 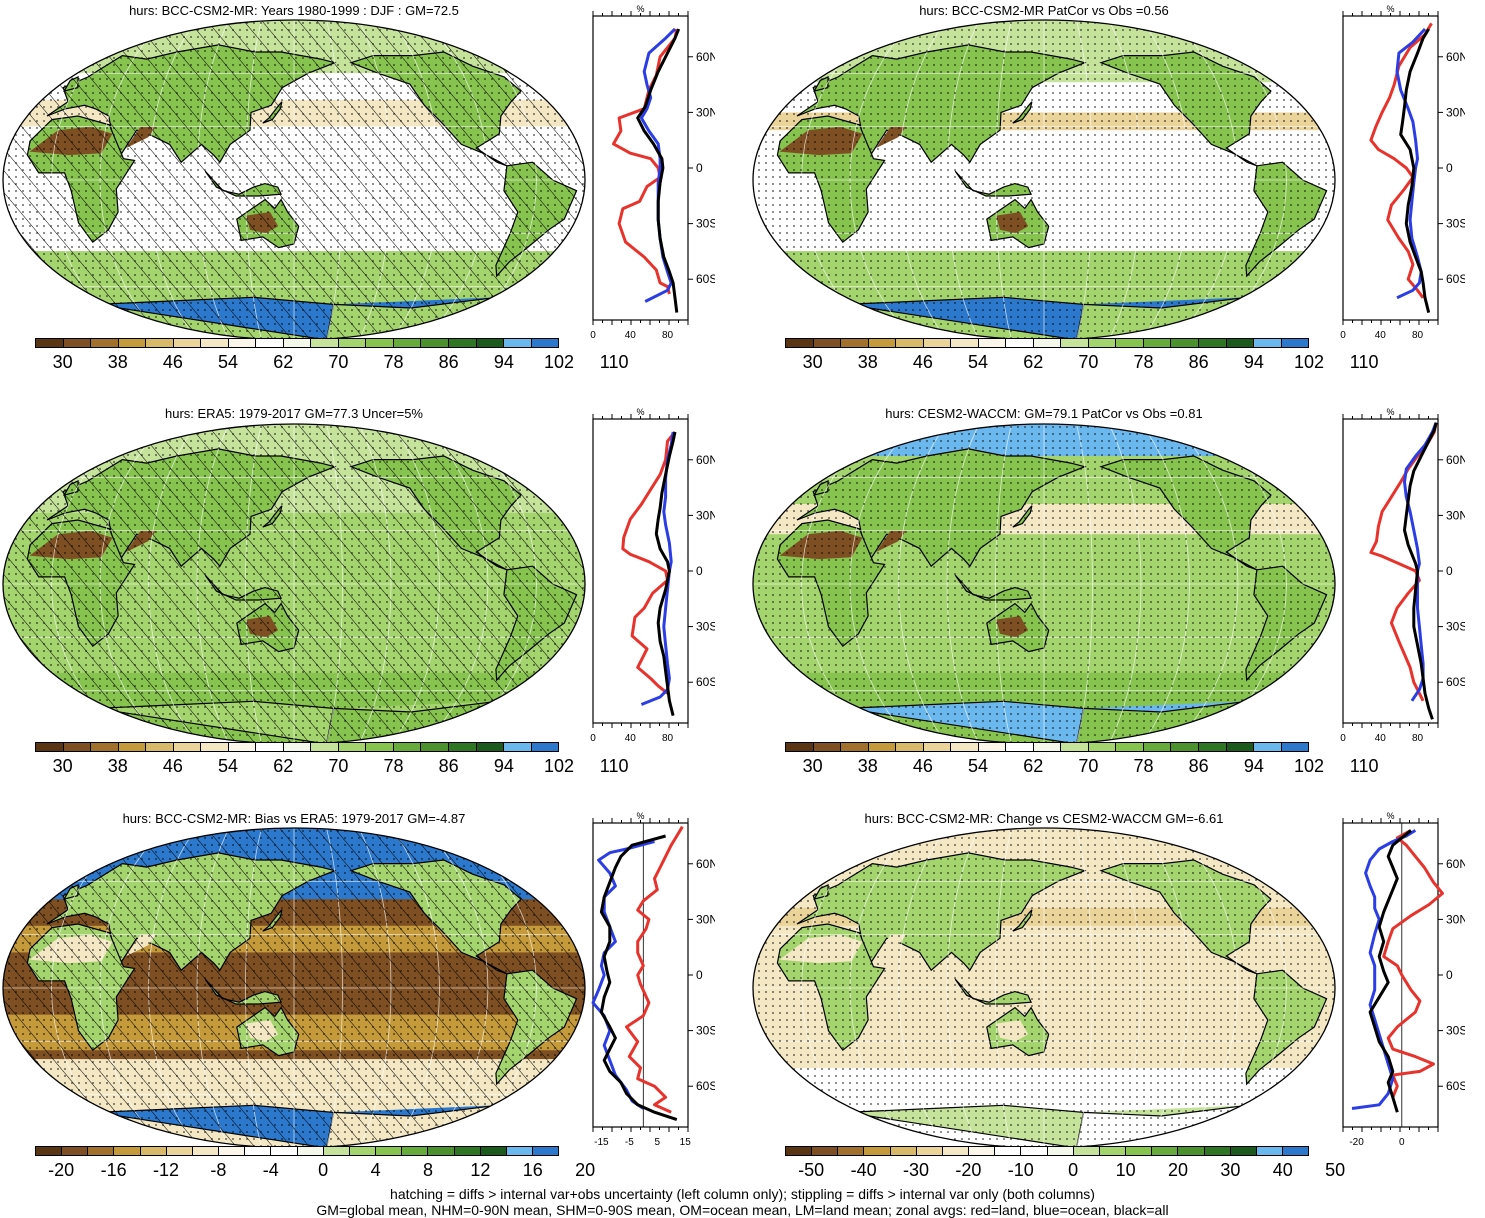 I want to click on colorbar-tick-label: 70, so click(x=338, y=766).